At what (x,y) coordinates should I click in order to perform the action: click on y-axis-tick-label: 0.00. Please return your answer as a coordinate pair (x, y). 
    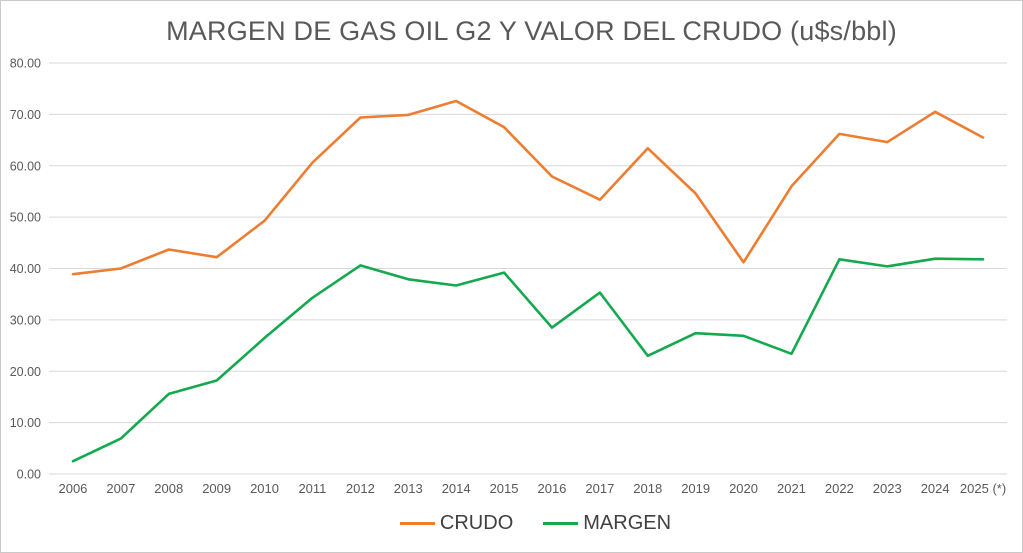
    Looking at the image, I should click on (29, 475).